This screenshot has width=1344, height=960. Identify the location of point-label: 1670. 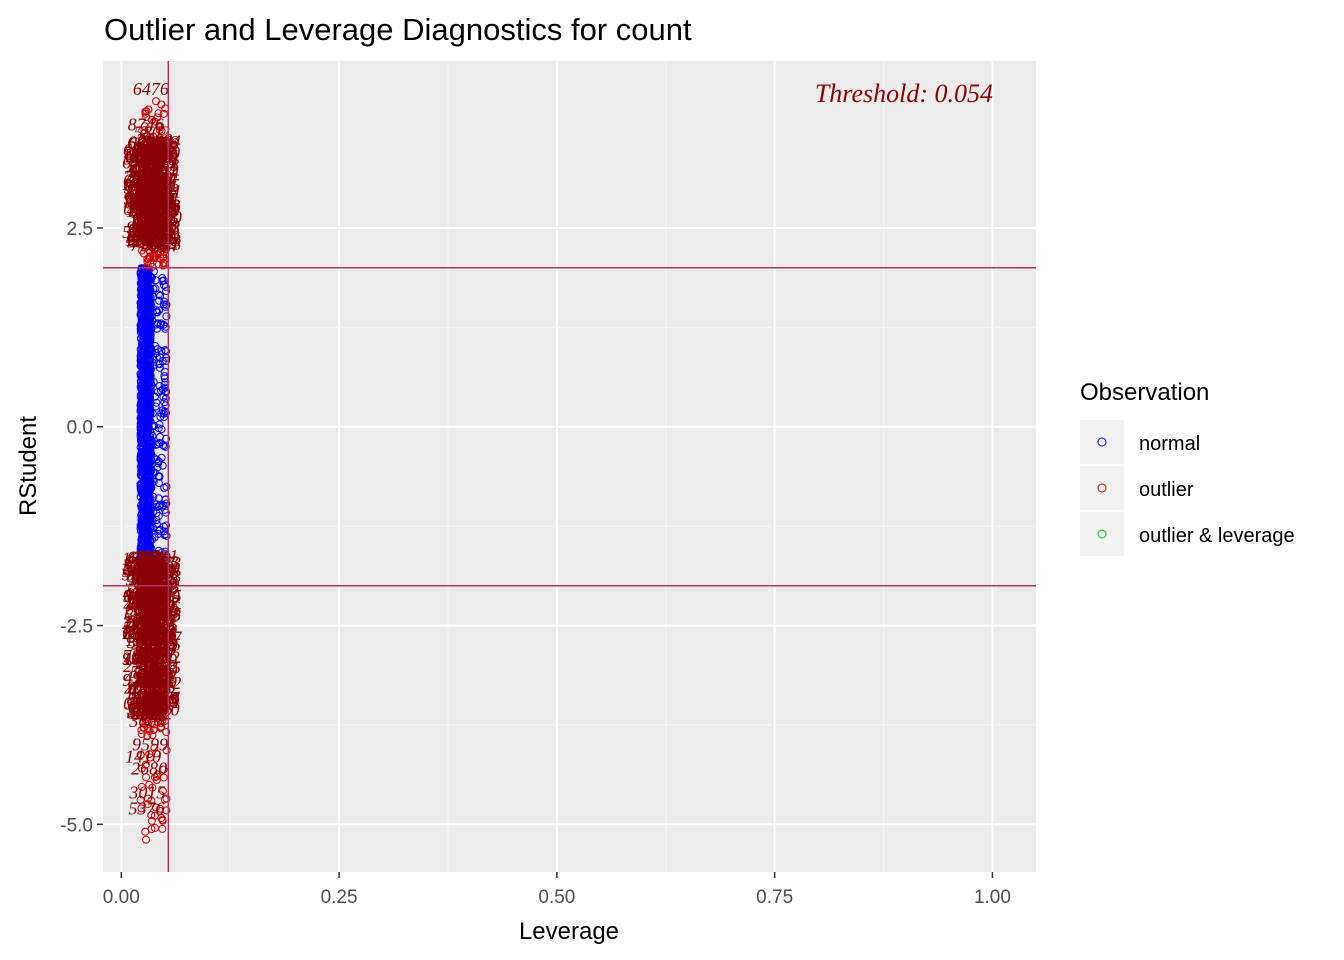
(154, 148).